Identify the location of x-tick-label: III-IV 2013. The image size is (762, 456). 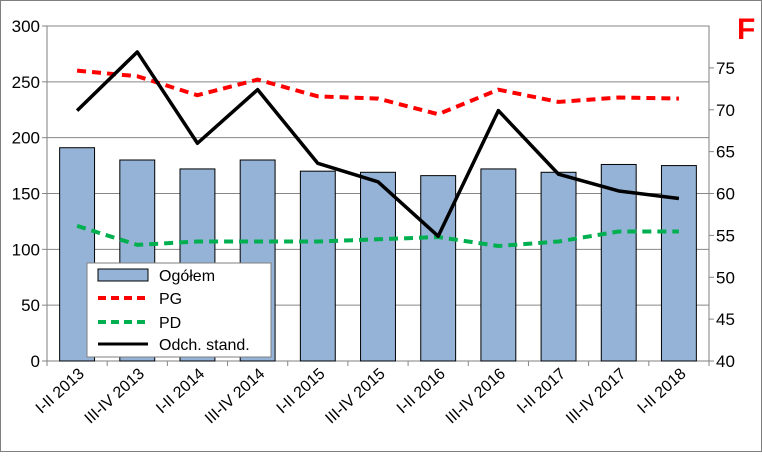
(115, 396).